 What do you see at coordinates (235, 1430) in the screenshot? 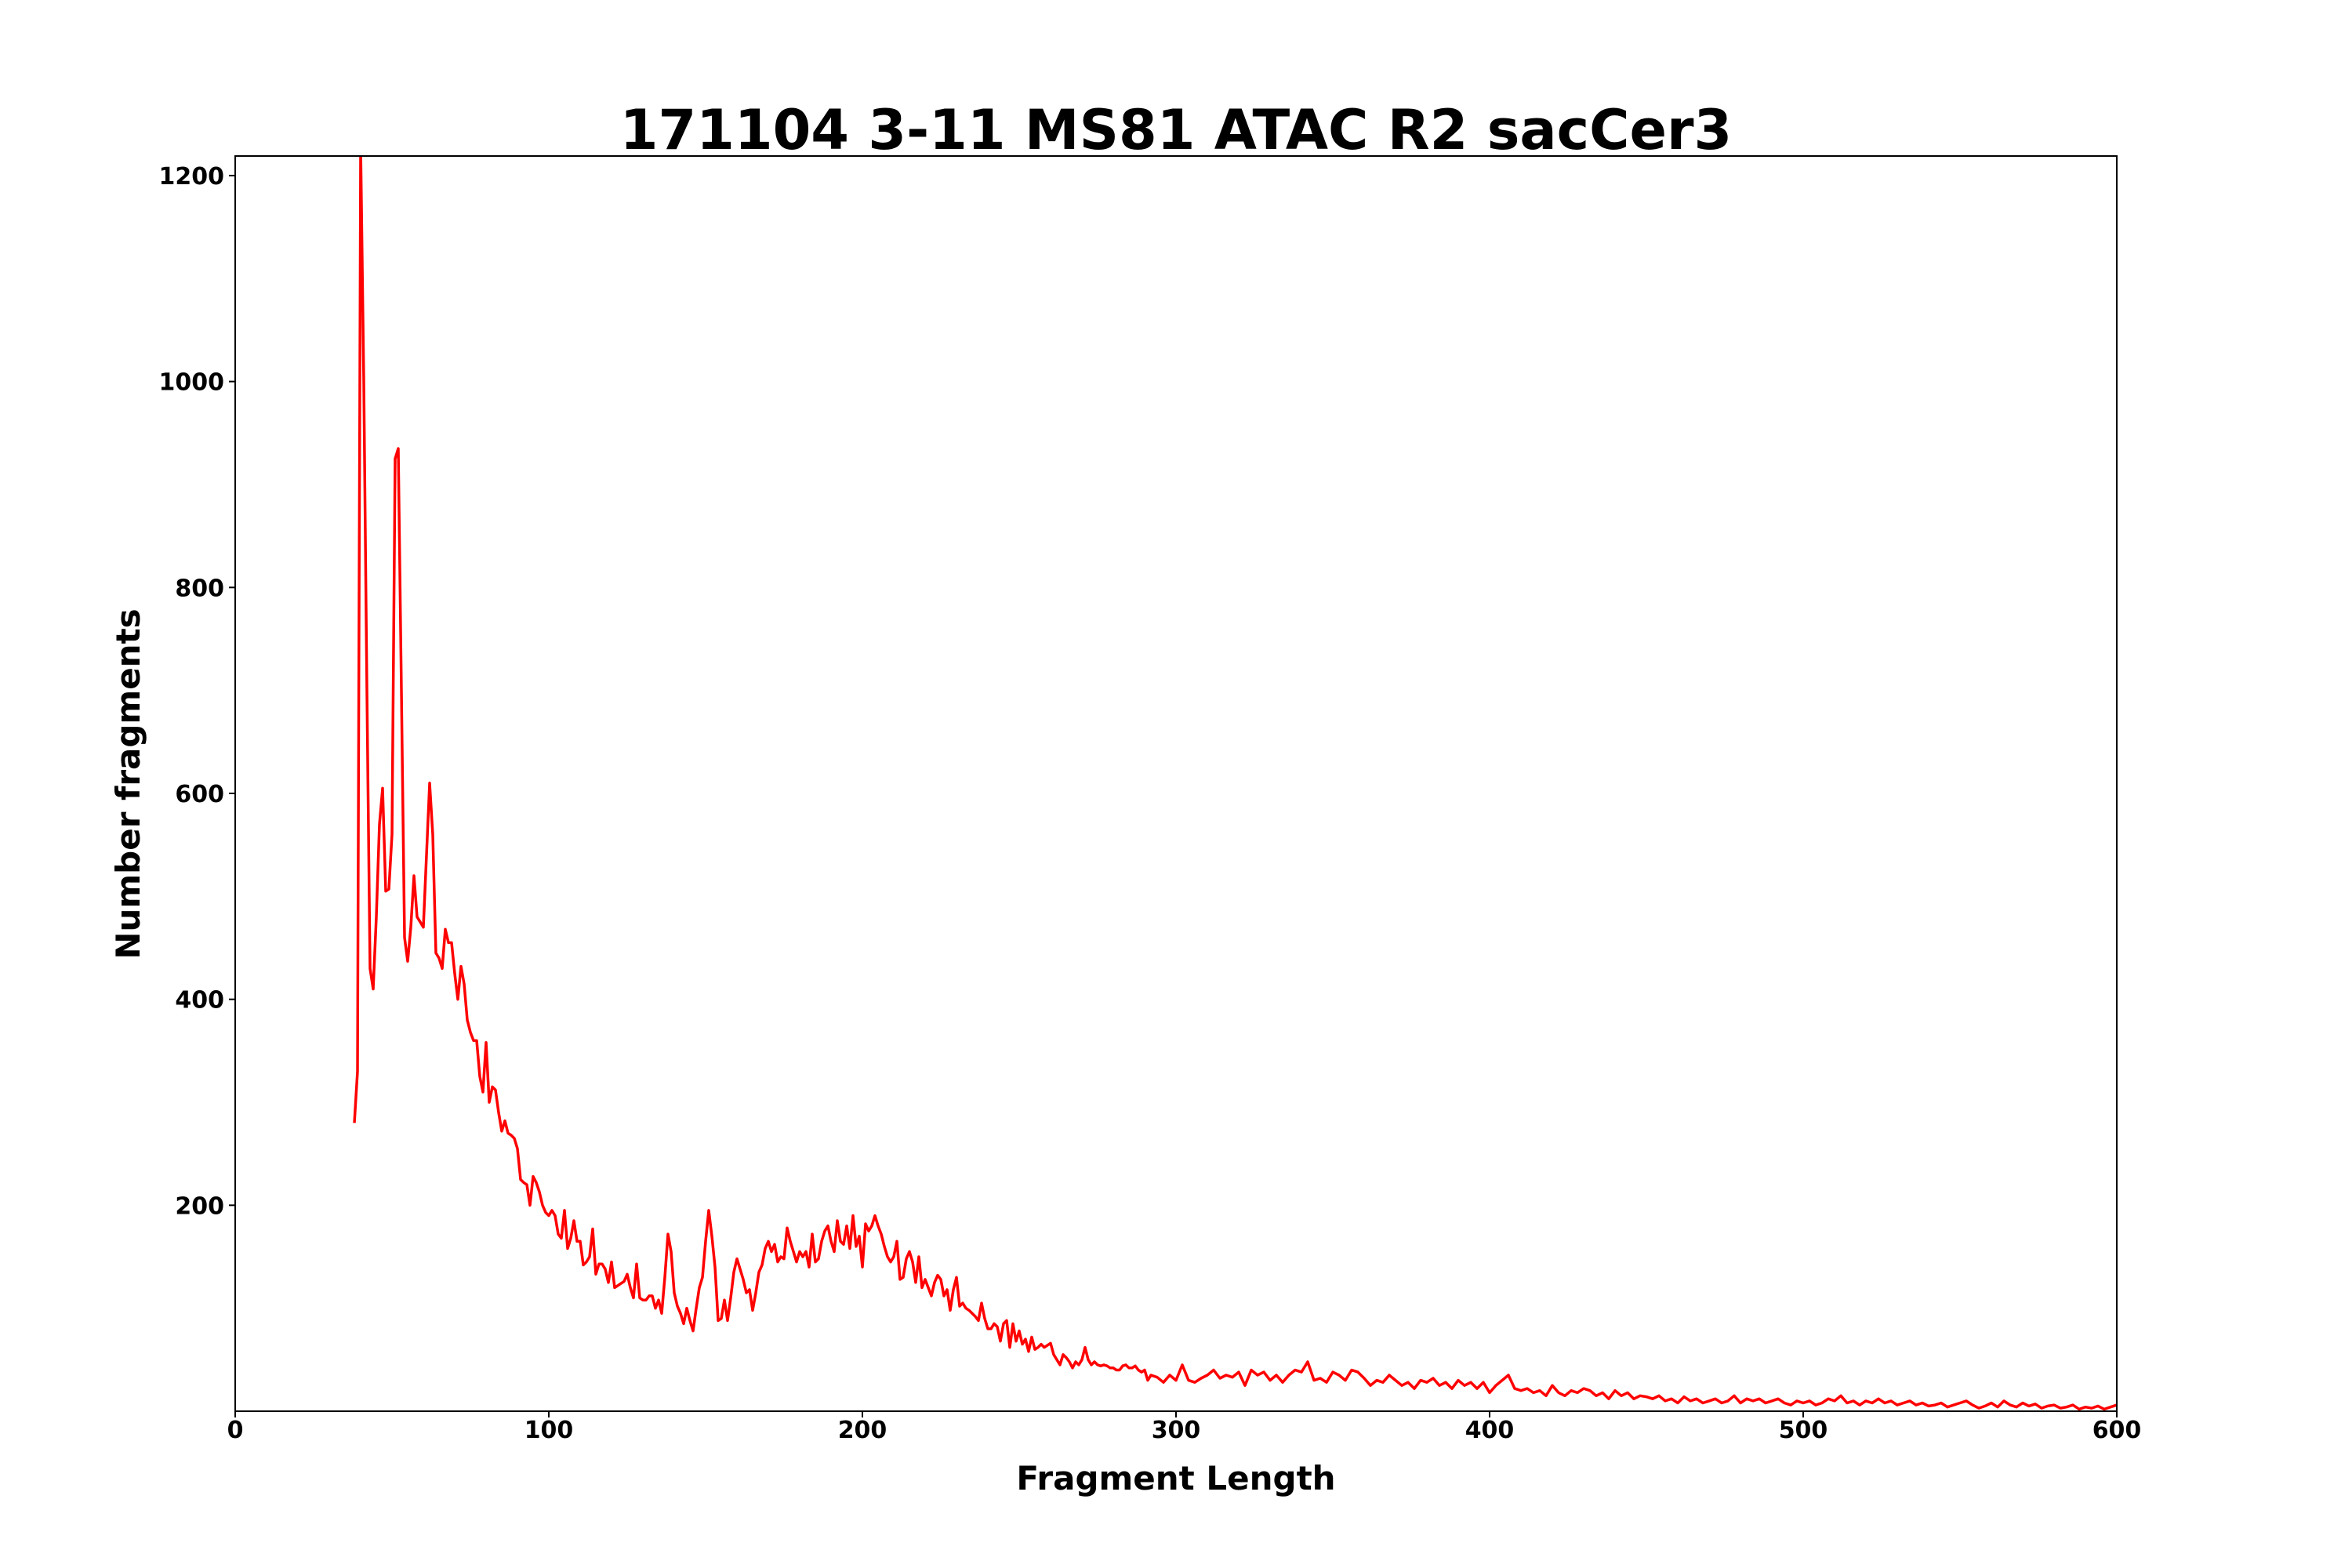
I see `x-tick-label: 0` at bounding box center [235, 1430].